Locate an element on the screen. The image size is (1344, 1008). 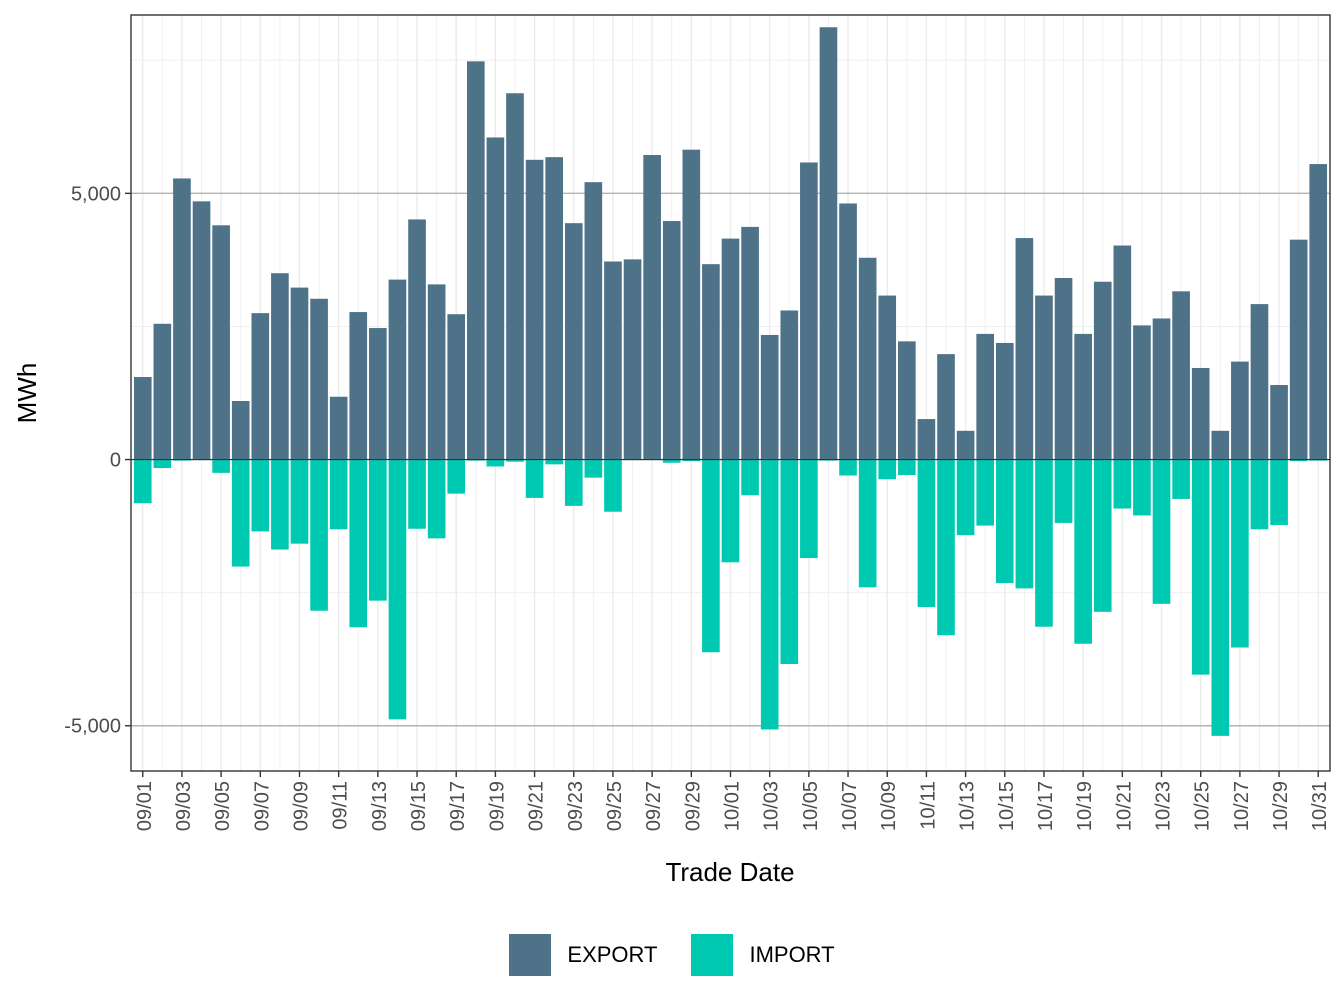
x-tick-label: 10/11 is located at coordinates (928, 805).